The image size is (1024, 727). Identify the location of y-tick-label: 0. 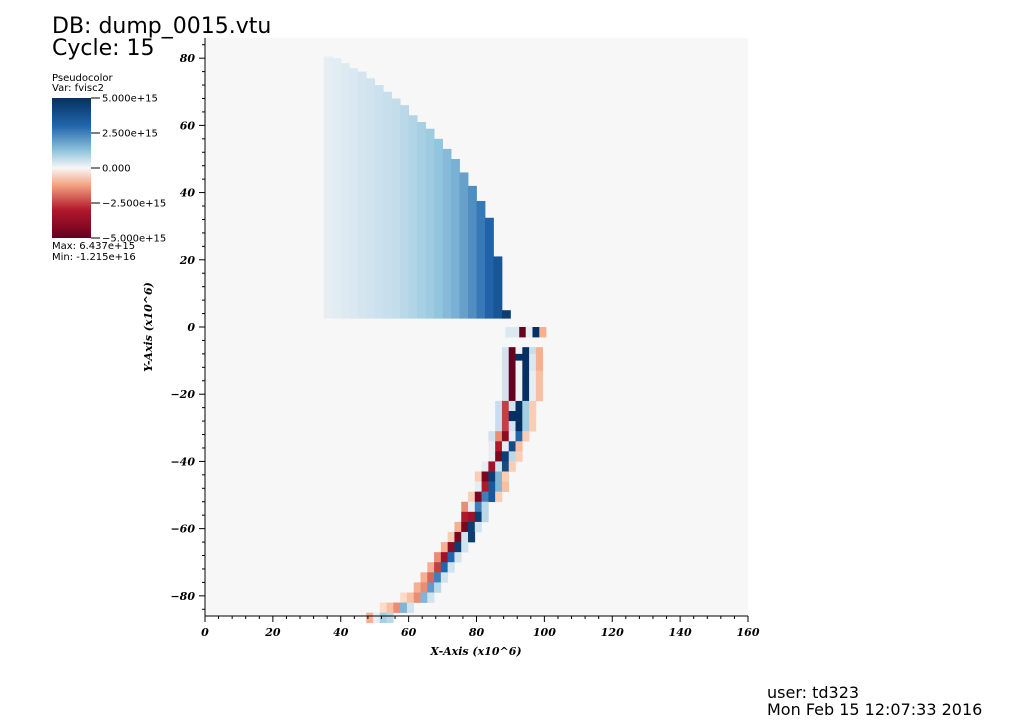
(191, 327).